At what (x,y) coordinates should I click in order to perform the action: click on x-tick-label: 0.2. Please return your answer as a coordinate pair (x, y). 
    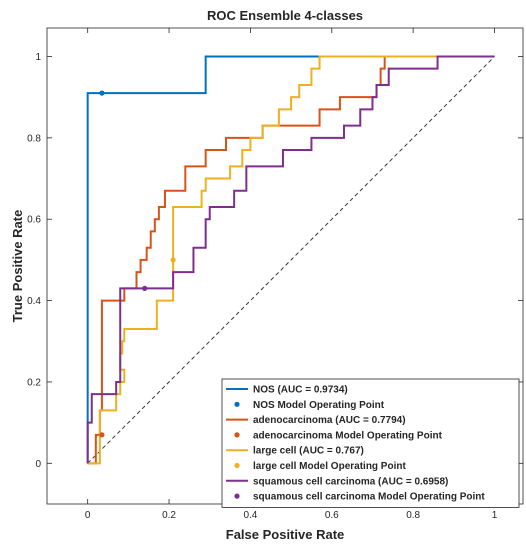
    Looking at the image, I should click on (169, 515).